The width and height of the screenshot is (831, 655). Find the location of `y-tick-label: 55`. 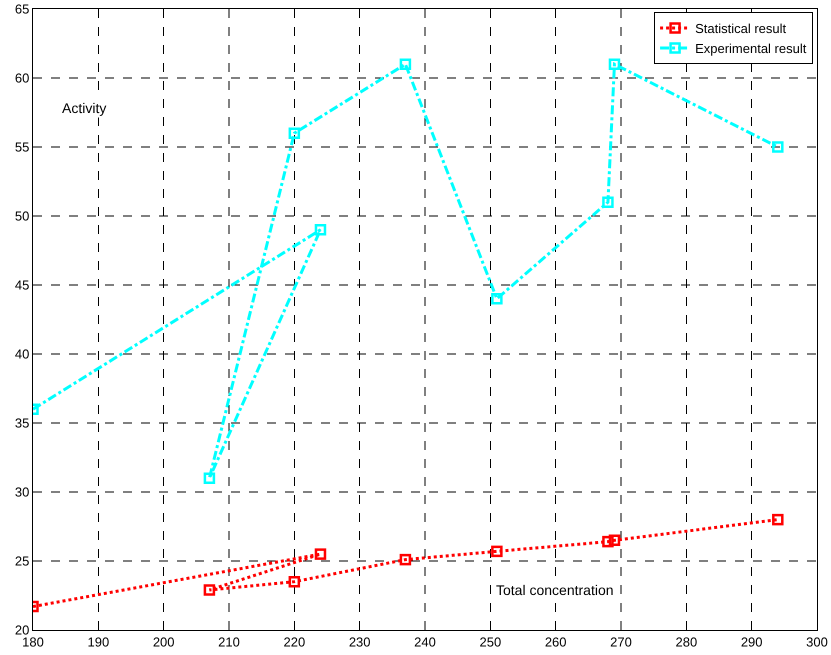

y-tick-label: 55 is located at coordinates (22, 147).